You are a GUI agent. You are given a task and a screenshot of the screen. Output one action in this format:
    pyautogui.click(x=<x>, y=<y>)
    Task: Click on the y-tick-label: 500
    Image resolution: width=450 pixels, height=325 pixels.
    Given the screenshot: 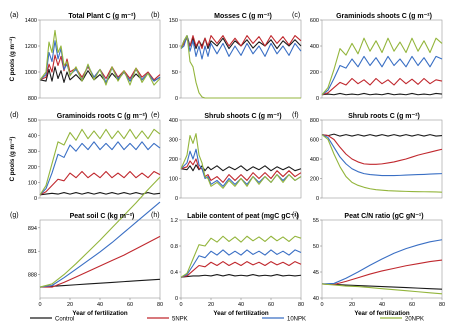 What is the action you would take?
    pyautogui.click(x=32, y=121)
    